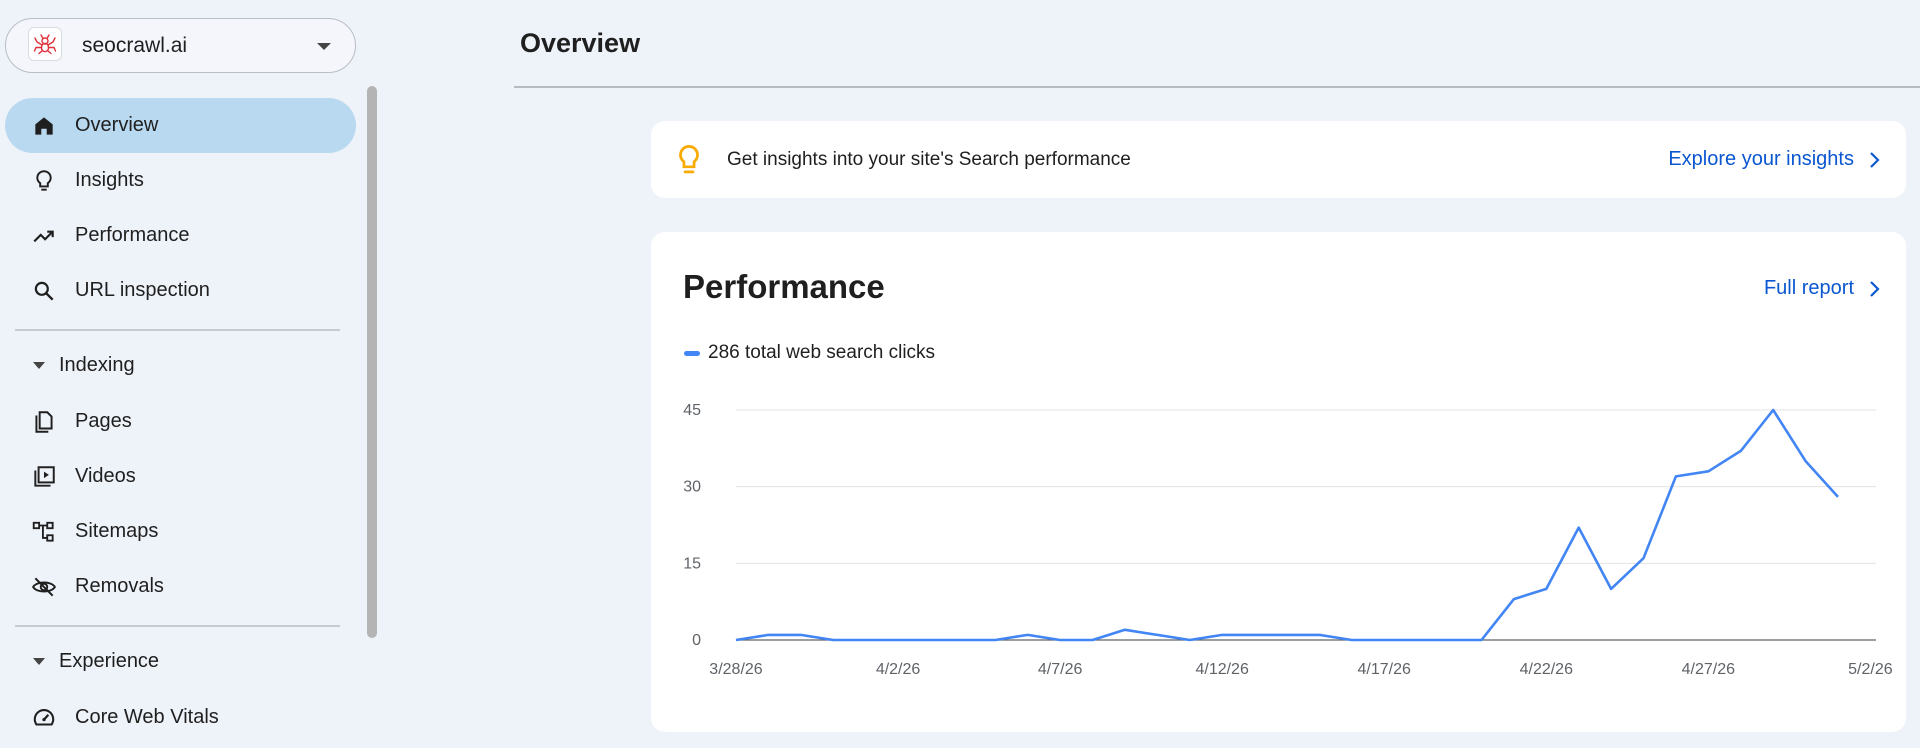  Describe the element at coordinates (103, 421) in the screenshot. I see `sidebar-item-label: Pages` at that location.